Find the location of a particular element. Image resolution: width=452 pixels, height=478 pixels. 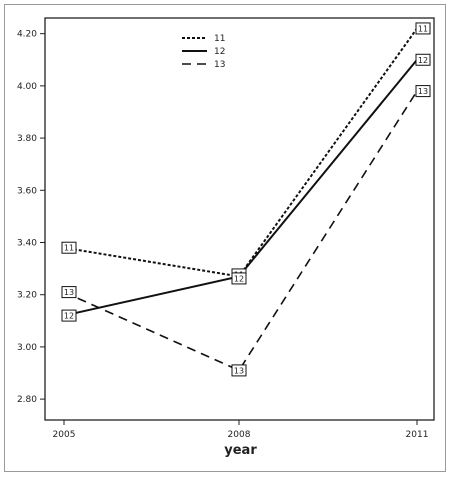

legend-label: 12 is located at coordinates (219, 52).